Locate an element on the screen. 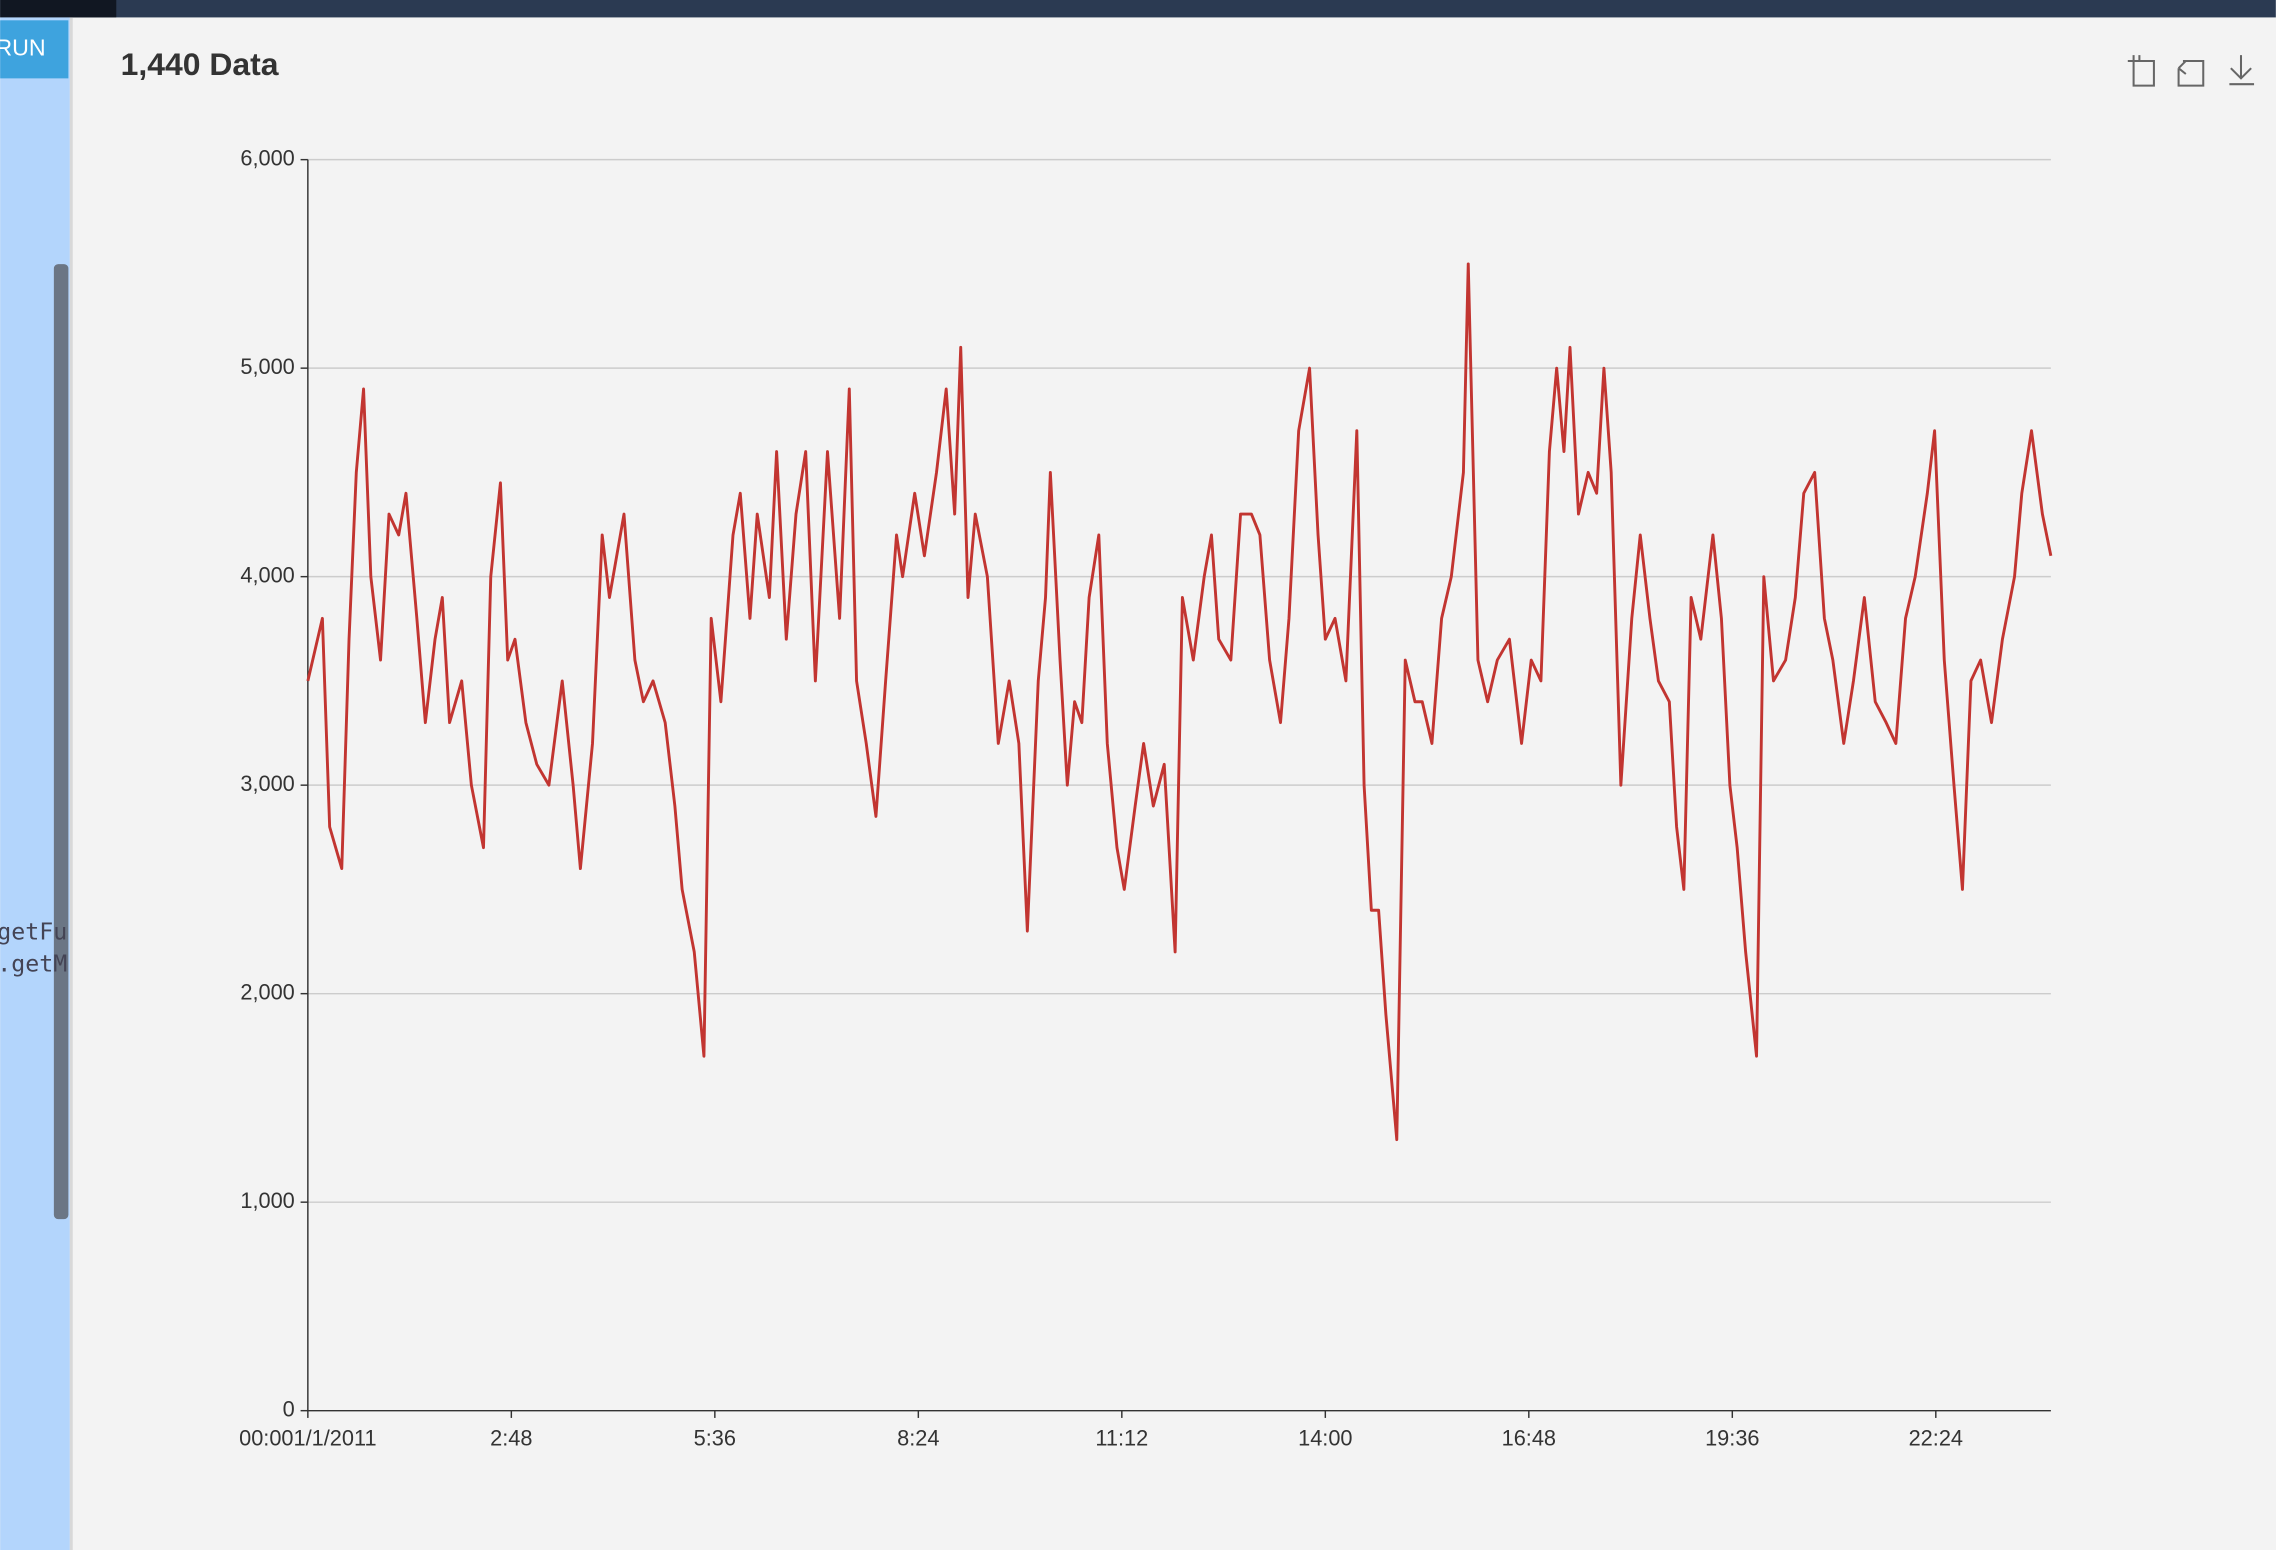 The image size is (2276, 1550). zoom-icon is located at coordinates (2141, 71).